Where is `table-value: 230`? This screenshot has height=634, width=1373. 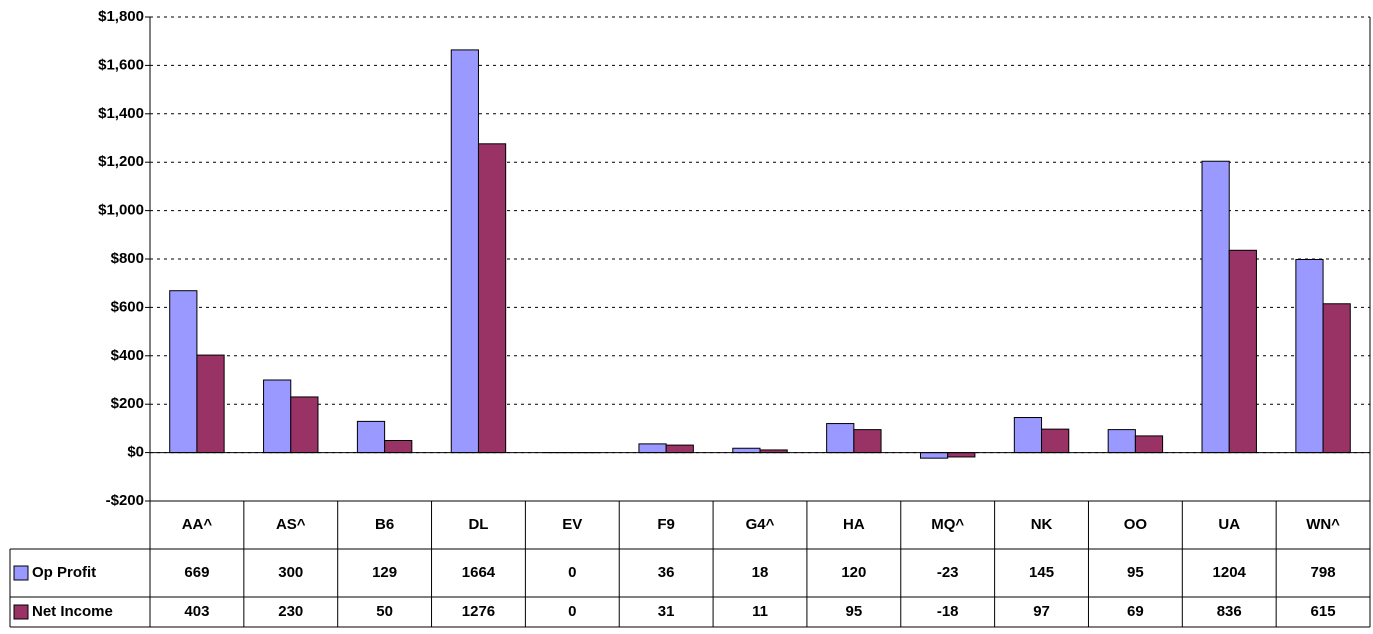
table-value: 230 is located at coordinates (290, 611).